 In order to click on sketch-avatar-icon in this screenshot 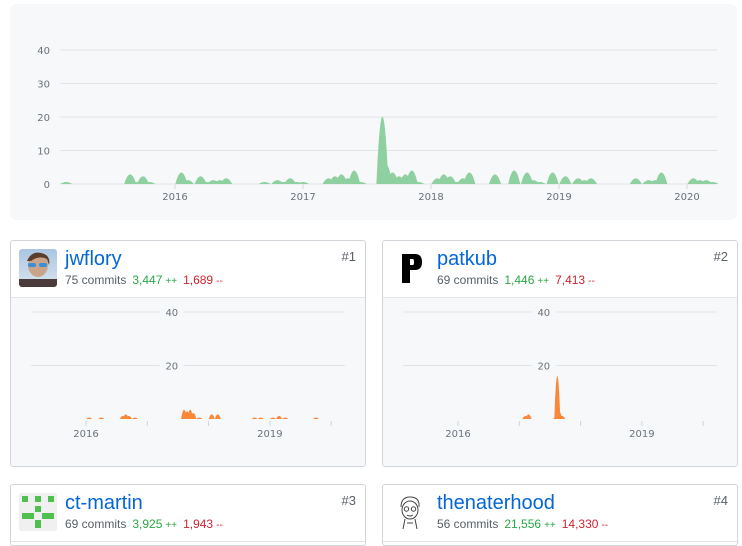, I will do `click(410, 512)`.